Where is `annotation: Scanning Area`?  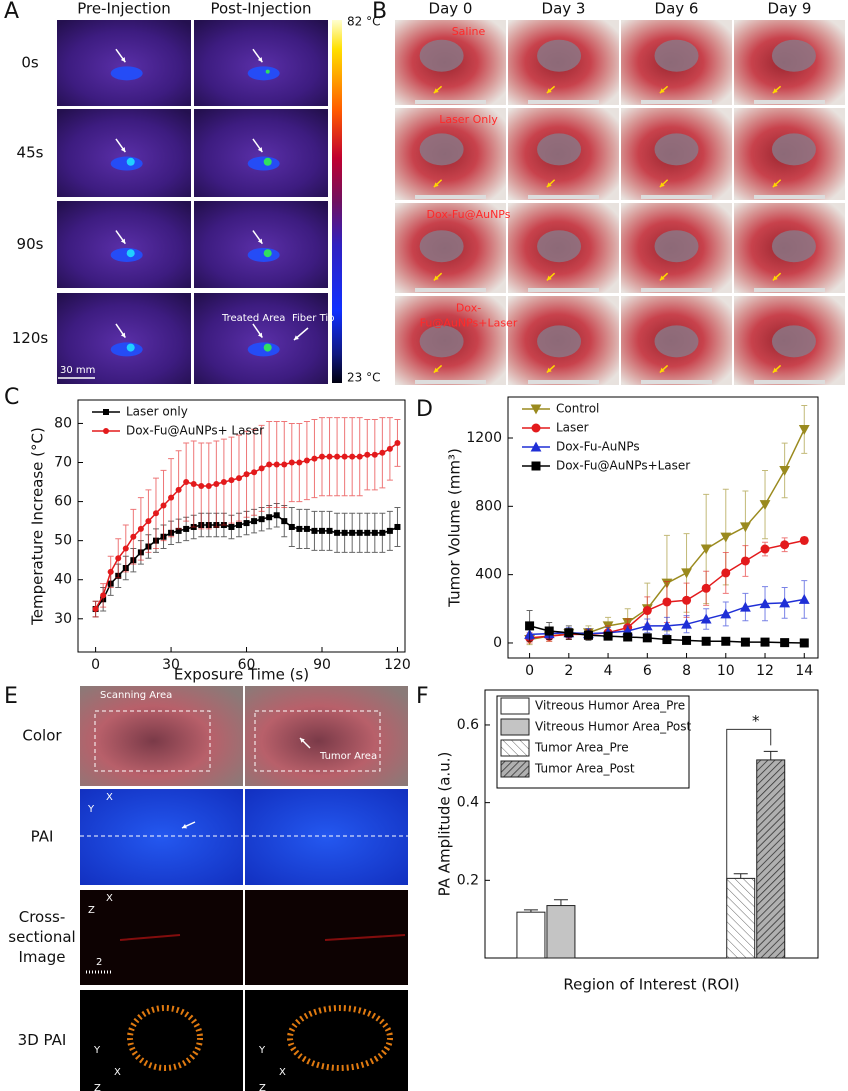
annotation: Scanning Area is located at coordinates (136, 695).